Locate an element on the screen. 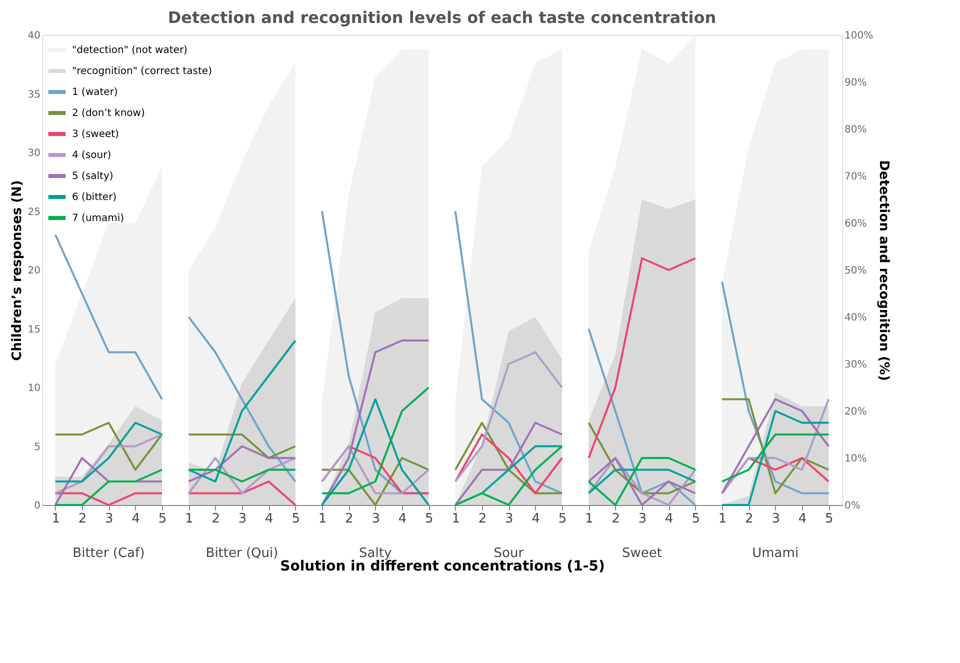 Image resolution: width=960 pixels, height=663 pixels. text: Umami is located at coordinates (775, 553).